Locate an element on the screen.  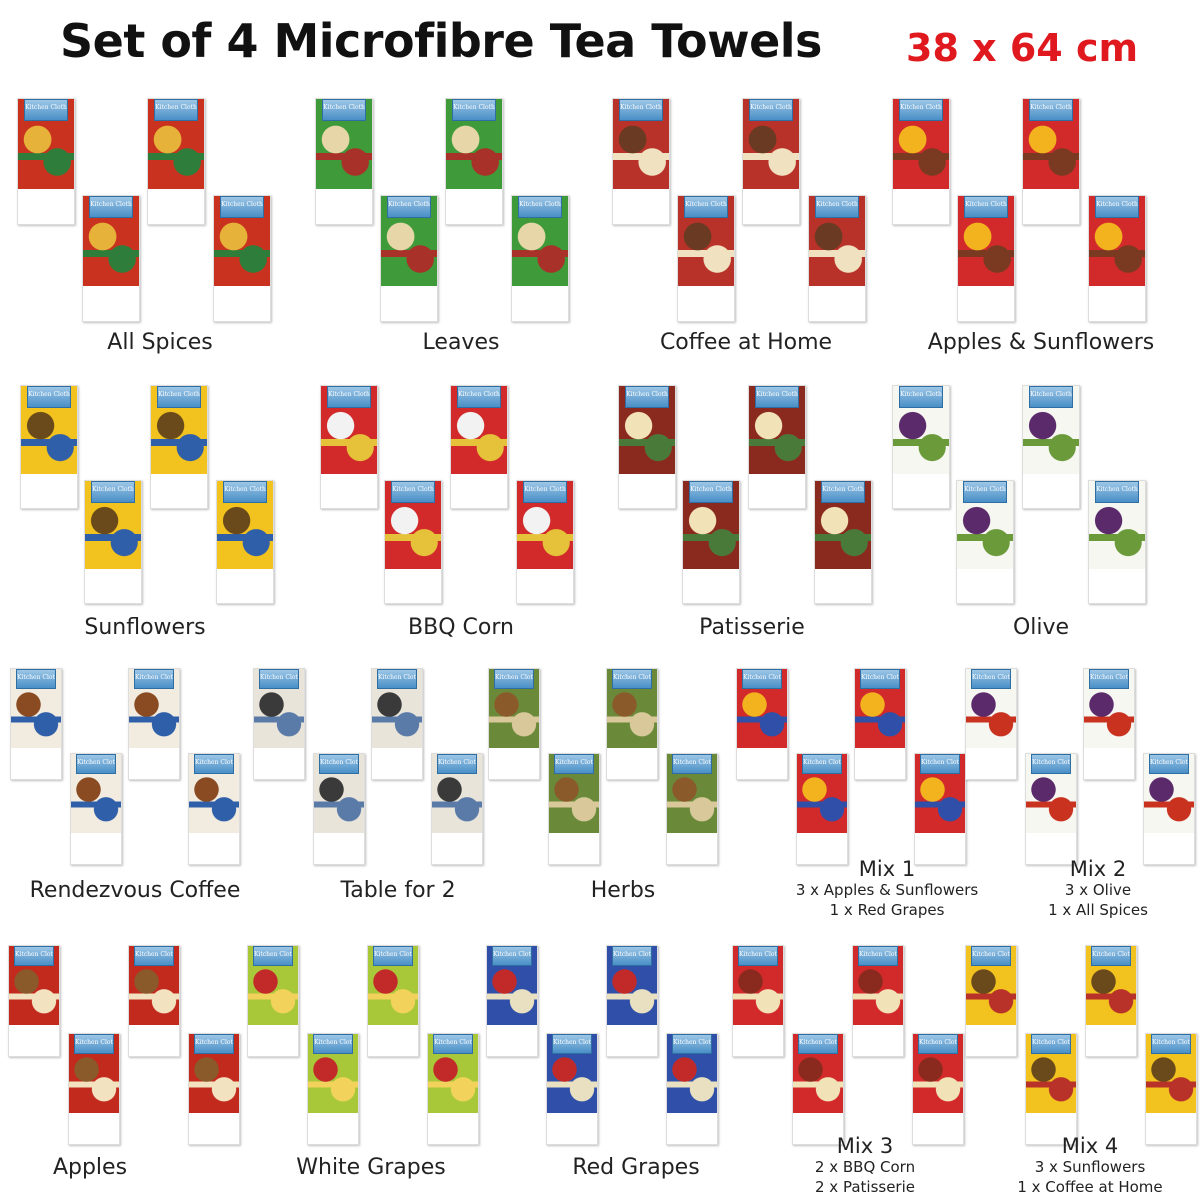
product-name: Apples & Sunflowers is located at coordinates (1041, 342).